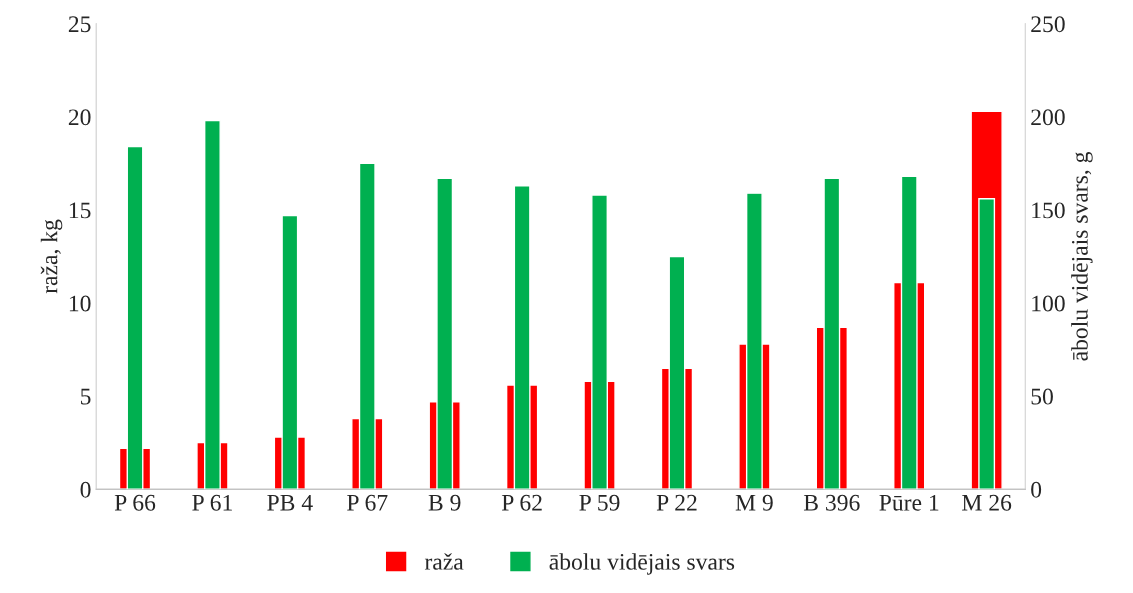 The image size is (1133, 593). What do you see at coordinates (909, 502) in the screenshot?
I see `x-tick-label: Pūre 1` at bounding box center [909, 502].